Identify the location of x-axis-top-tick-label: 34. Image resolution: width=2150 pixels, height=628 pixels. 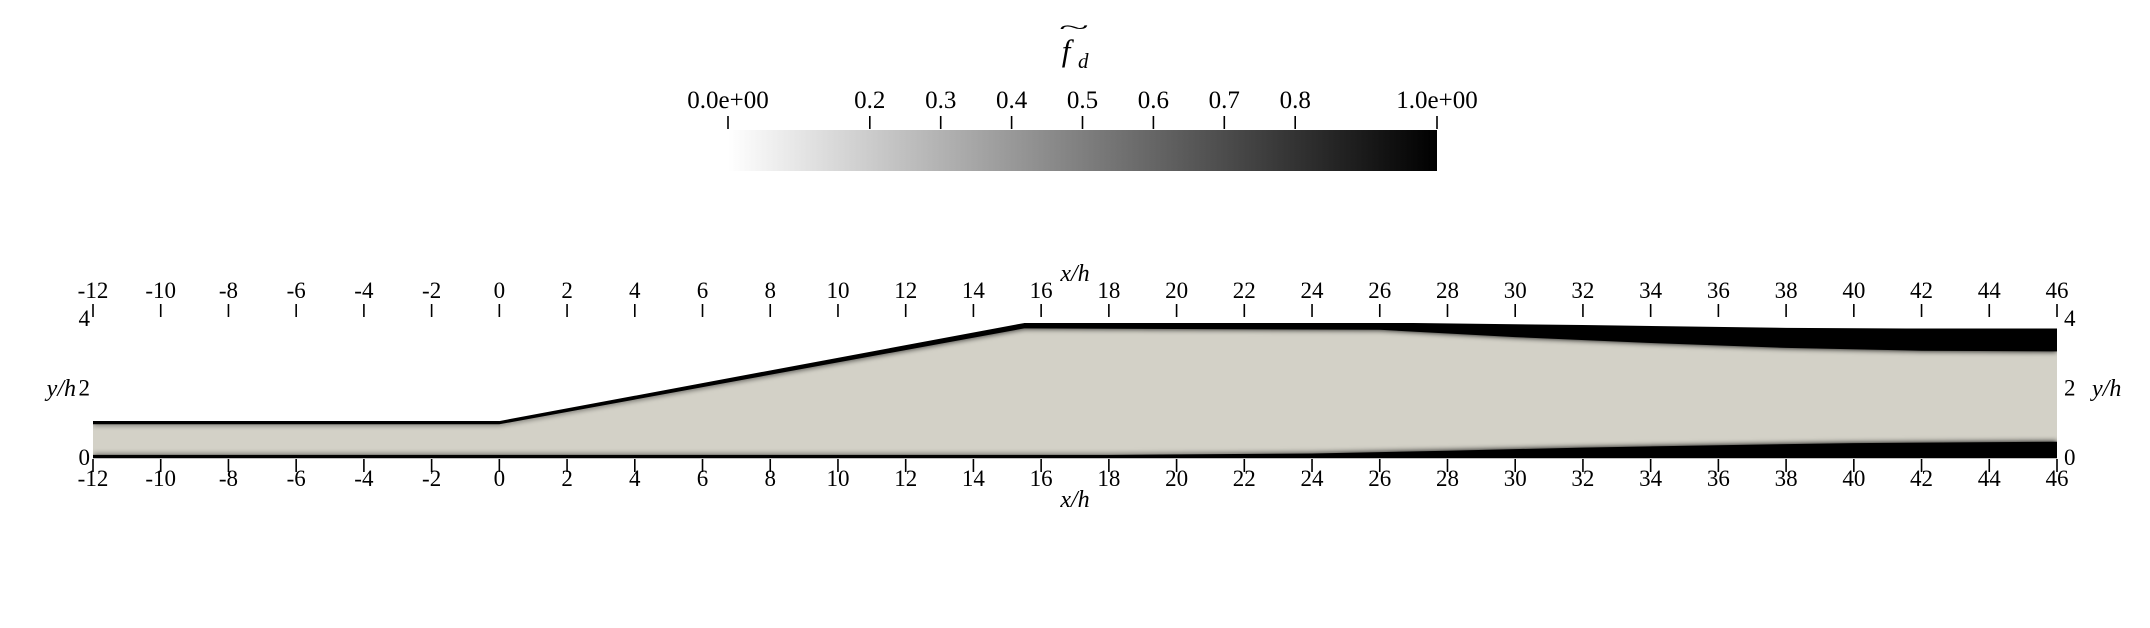
(1651, 290).